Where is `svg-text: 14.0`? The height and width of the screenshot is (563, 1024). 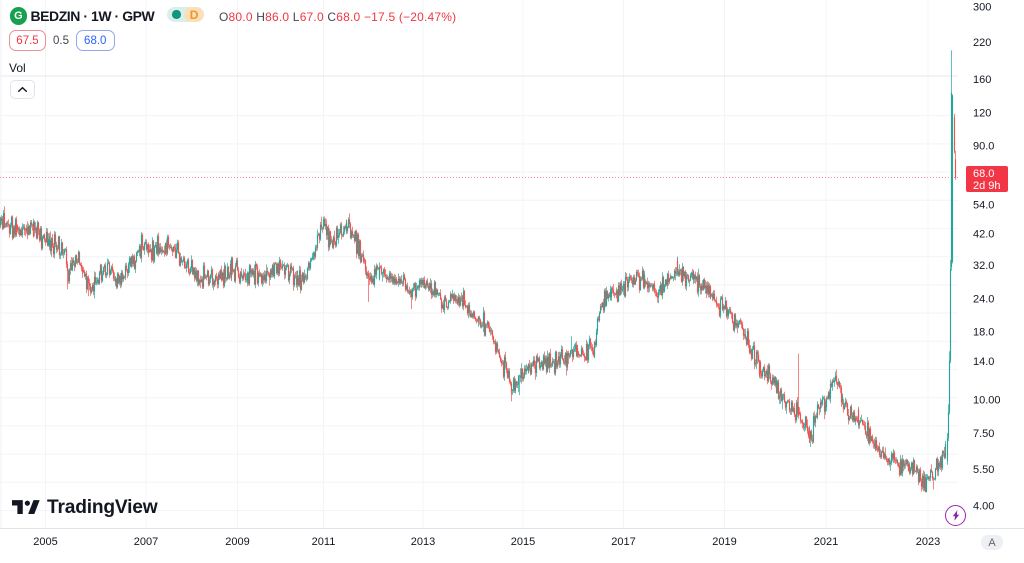 svg-text: 14.0 is located at coordinates (983, 362).